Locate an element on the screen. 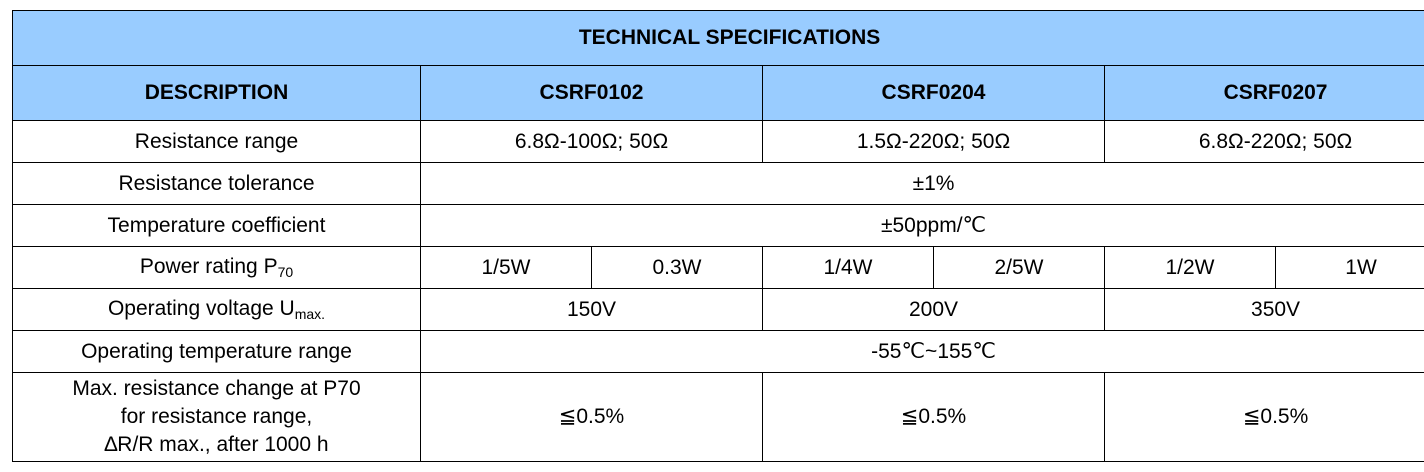  cell-value: 0.3W is located at coordinates (677, 267).